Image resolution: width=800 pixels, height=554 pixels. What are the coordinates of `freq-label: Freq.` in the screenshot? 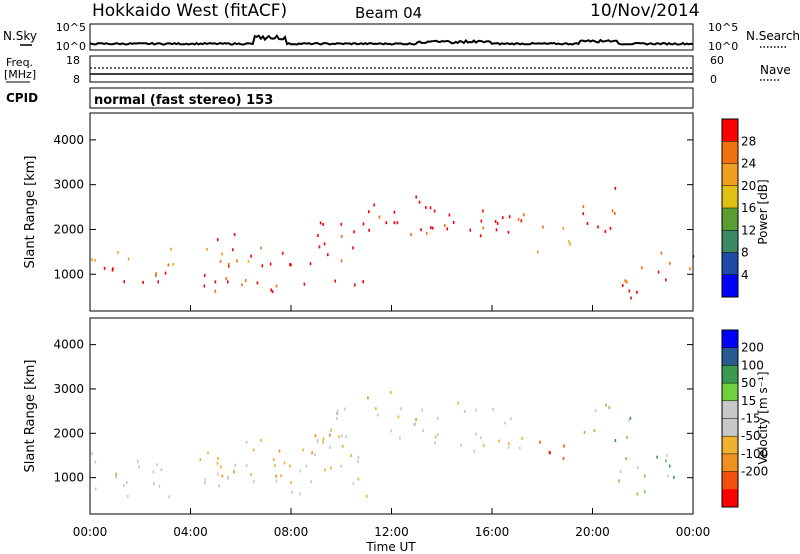 It's located at (19, 62).